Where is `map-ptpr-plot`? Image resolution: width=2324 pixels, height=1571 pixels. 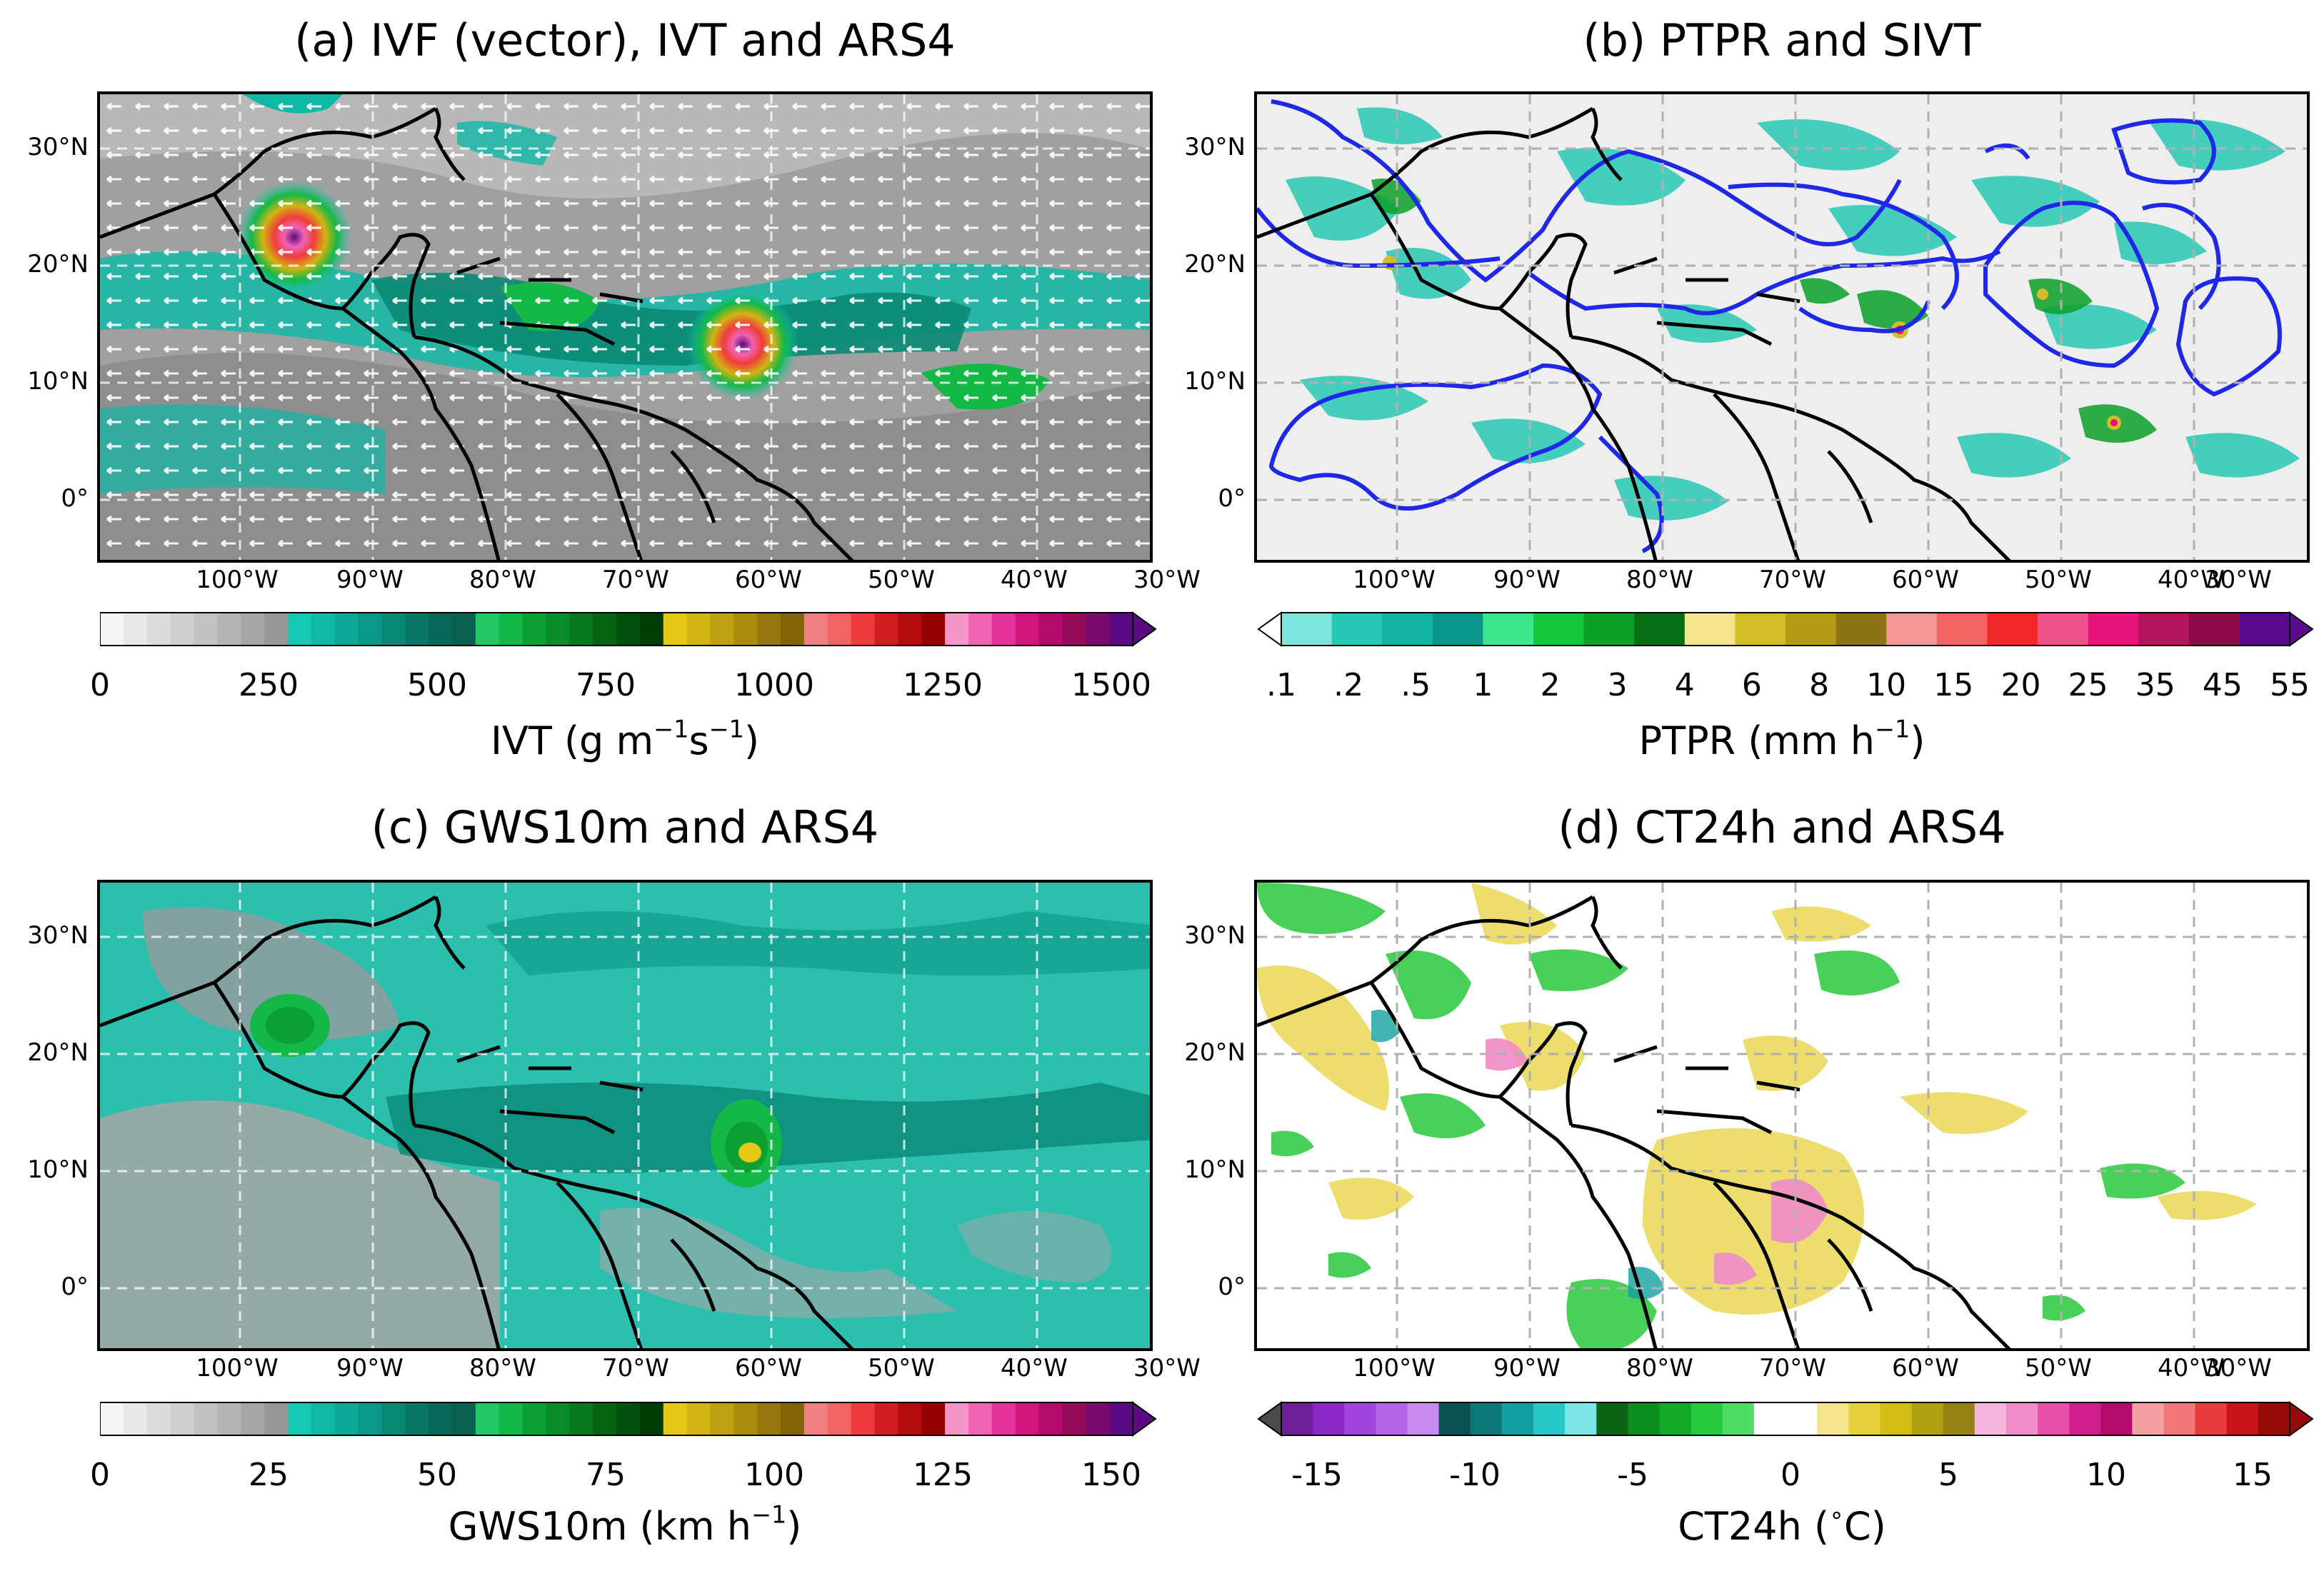
map-ptpr-plot is located at coordinates (1782, 327).